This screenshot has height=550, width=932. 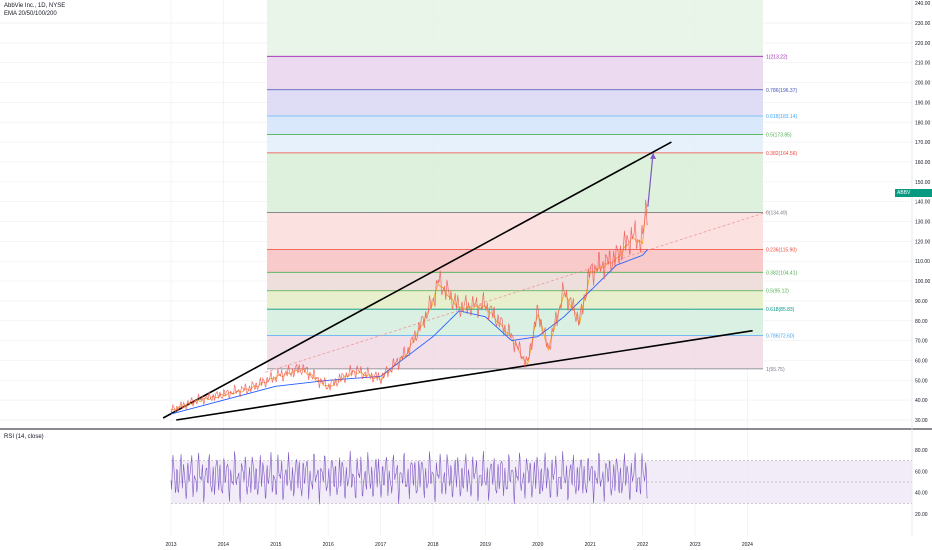 I want to click on fib-level-label: 0.618(183.14), so click(x=781, y=117).